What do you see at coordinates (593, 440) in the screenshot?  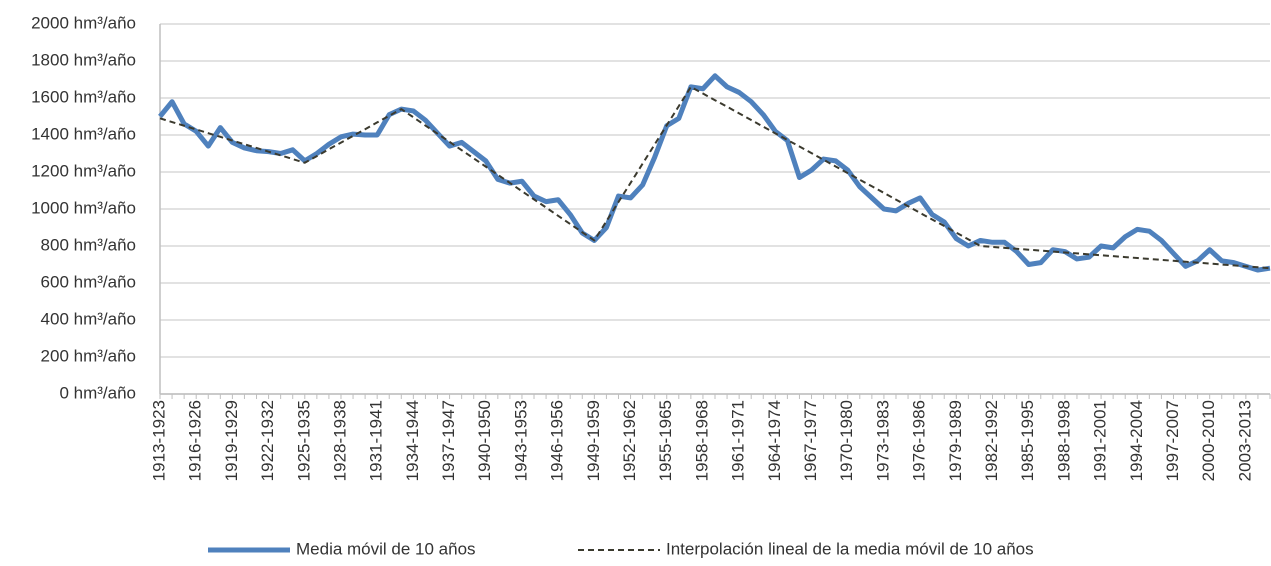 I see `x-tick-label: 1949-1959` at bounding box center [593, 440].